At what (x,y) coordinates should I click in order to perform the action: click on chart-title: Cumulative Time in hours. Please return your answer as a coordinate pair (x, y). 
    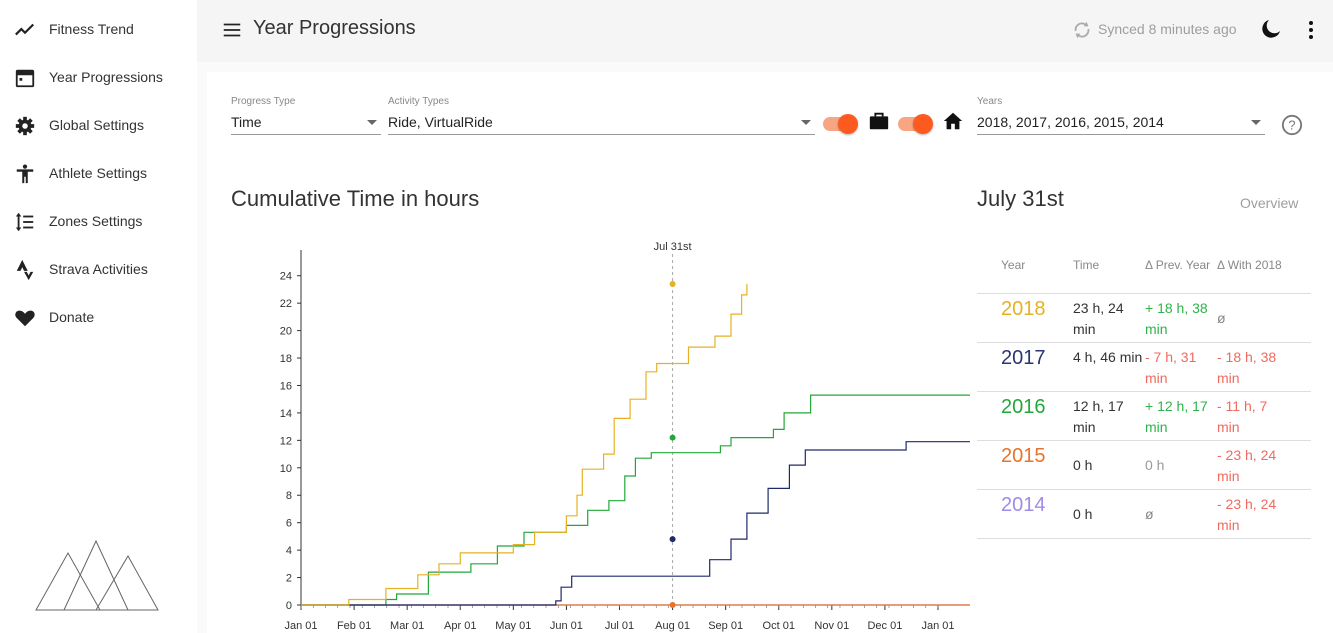
    Looking at the image, I should click on (355, 198).